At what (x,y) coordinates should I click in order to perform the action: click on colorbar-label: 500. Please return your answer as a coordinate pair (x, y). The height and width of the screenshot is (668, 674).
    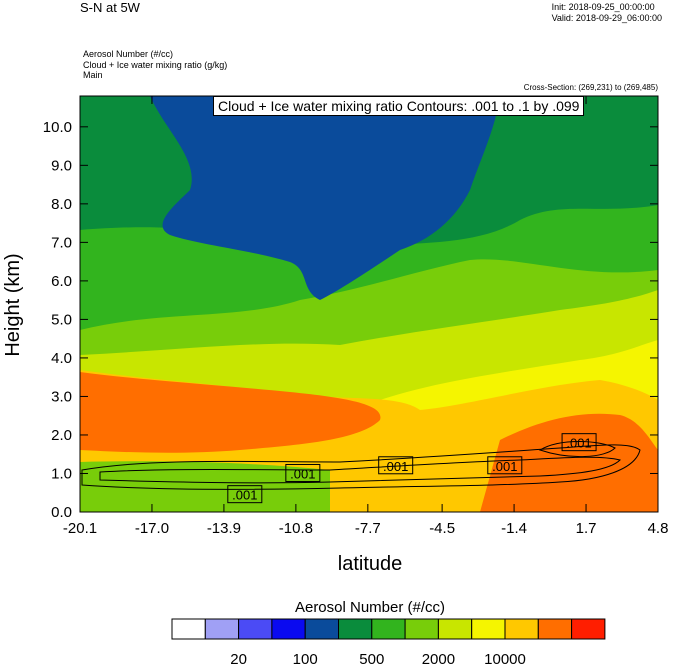
    Looking at the image, I should click on (371, 659).